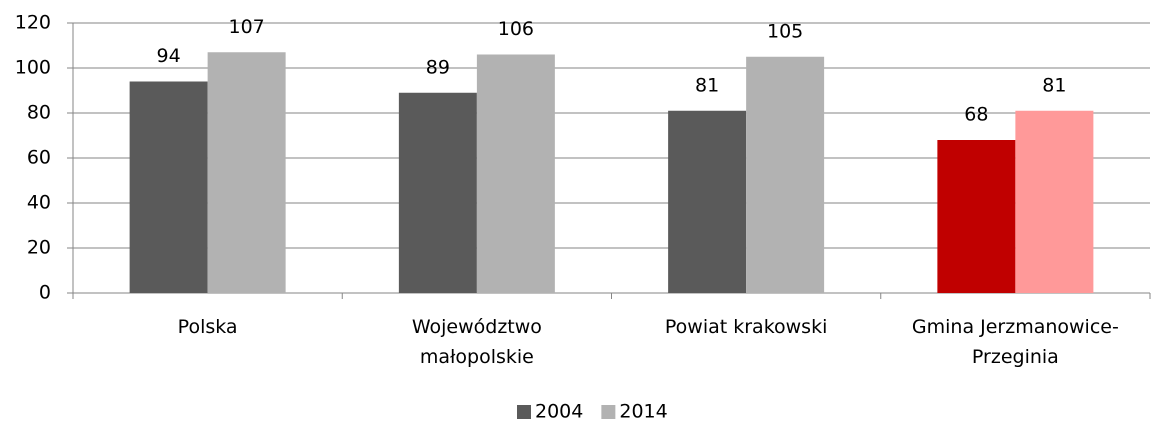 This screenshot has height=425, width=1153. I want to click on x-tick-label: Gmina Jerzmanowice-Przeginia, so click(1015, 342).